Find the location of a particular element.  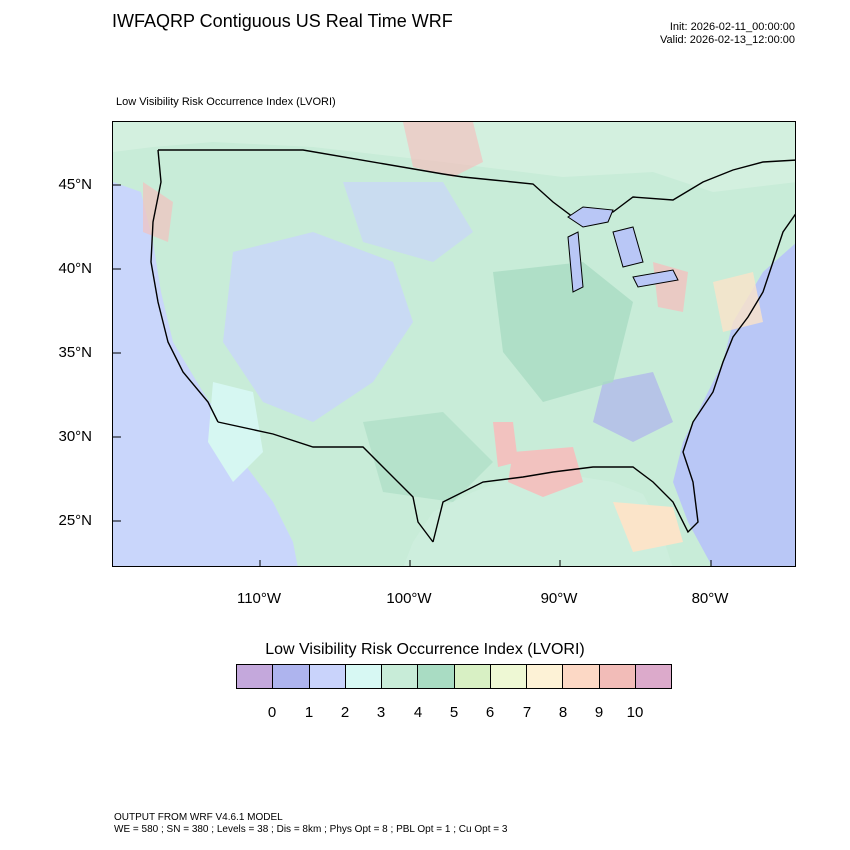

gulf-of-mexico is located at coordinates (538, 520).